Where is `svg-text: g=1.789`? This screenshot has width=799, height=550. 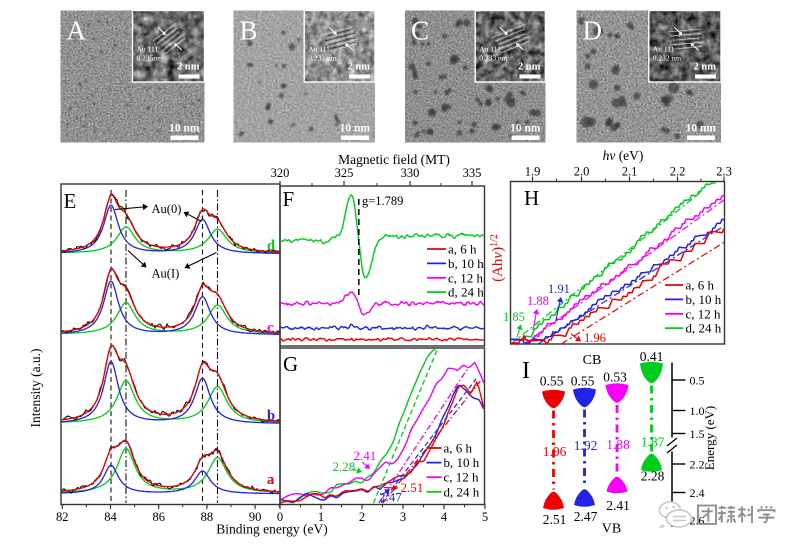
svg-text: g=1.789 is located at coordinates (382, 201).